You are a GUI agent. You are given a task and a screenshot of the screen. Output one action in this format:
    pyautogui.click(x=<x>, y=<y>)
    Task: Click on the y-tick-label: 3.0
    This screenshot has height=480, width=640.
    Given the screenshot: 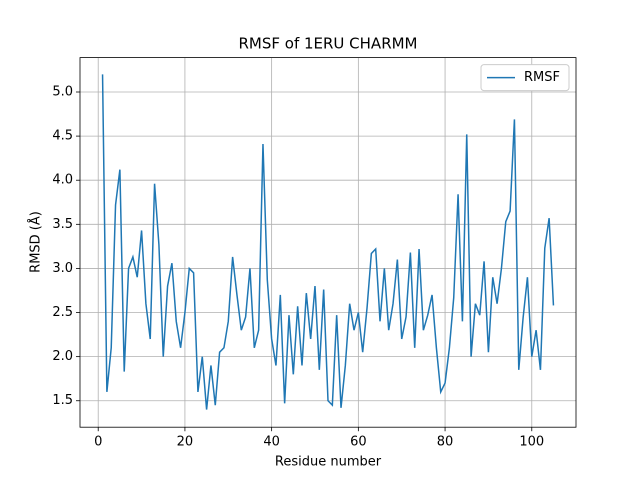 What is the action you would take?
    pyautogui.click(x=62, y=268)
    